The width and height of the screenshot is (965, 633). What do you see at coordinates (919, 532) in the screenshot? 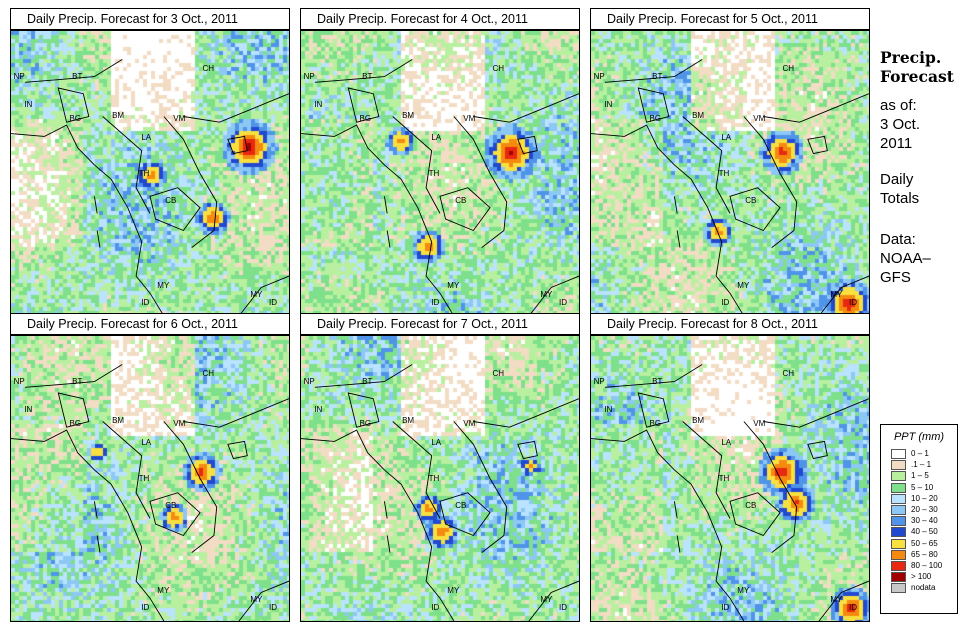
I see `legend-entry: 40 – 50` at bounding box center [919, 532].